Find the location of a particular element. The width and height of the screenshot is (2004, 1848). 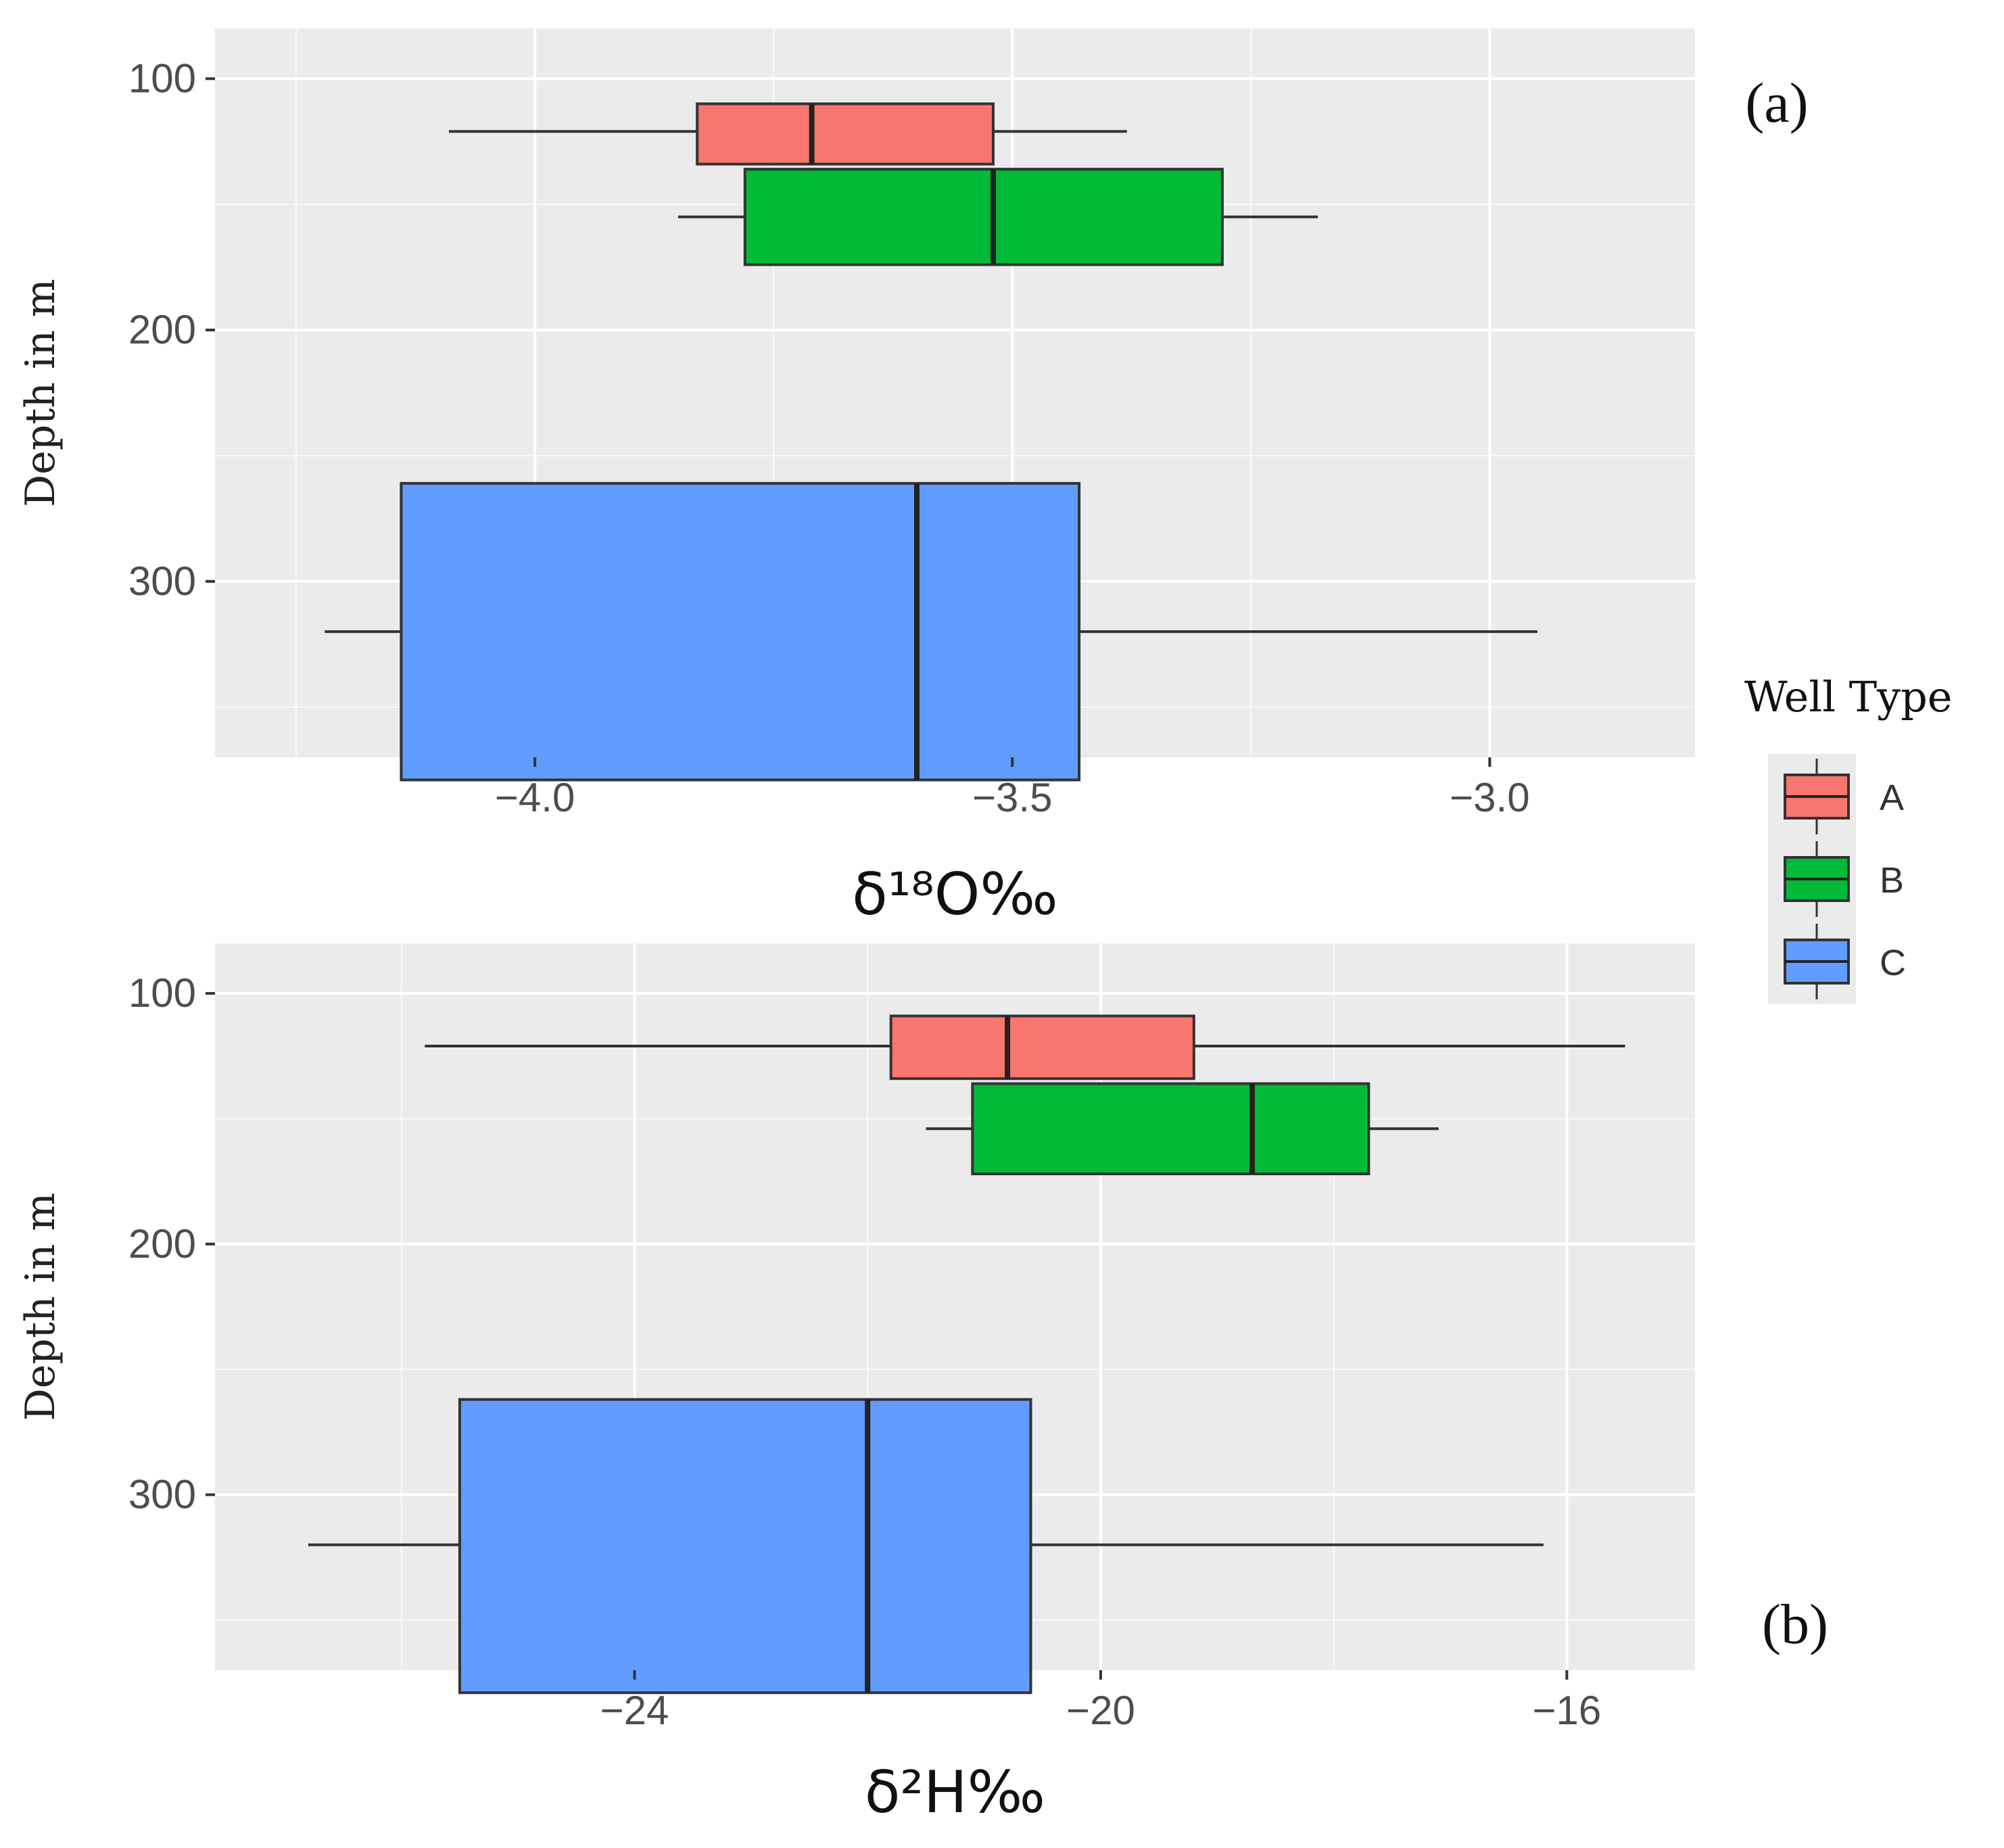

x-tick-label: −20 is located at coordinates (1101, 1710).